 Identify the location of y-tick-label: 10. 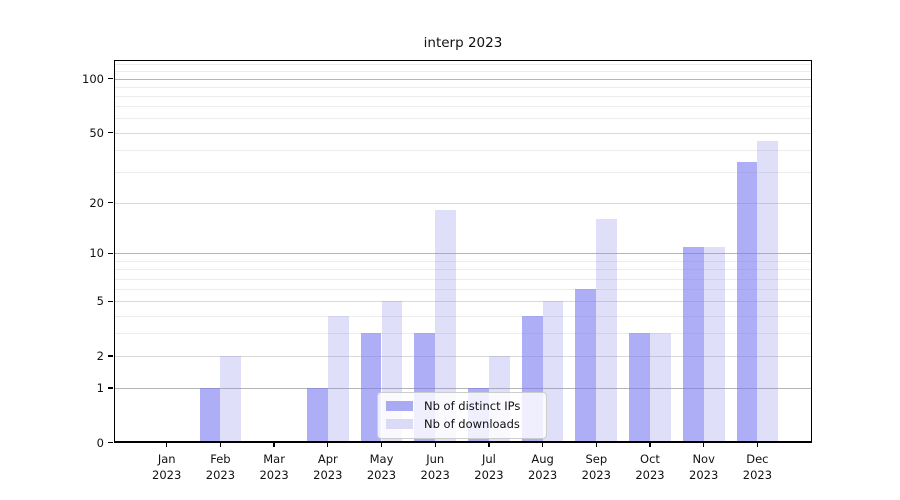
(96, 253).